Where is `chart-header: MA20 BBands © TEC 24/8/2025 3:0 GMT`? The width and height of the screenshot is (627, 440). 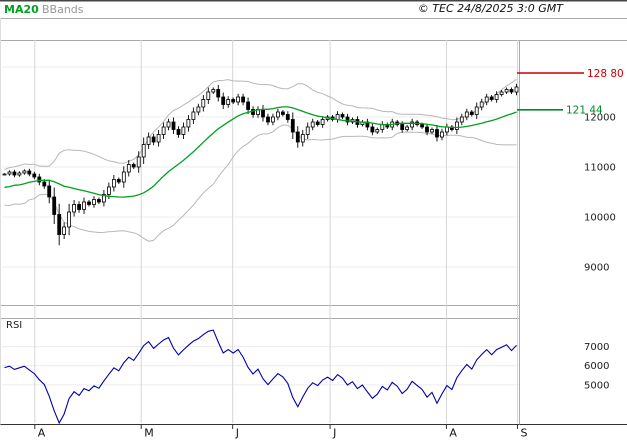 chart-header: MA20 BBands © TEC 24/8/2025 3:0 GMT is located at coordinates (313, 9).